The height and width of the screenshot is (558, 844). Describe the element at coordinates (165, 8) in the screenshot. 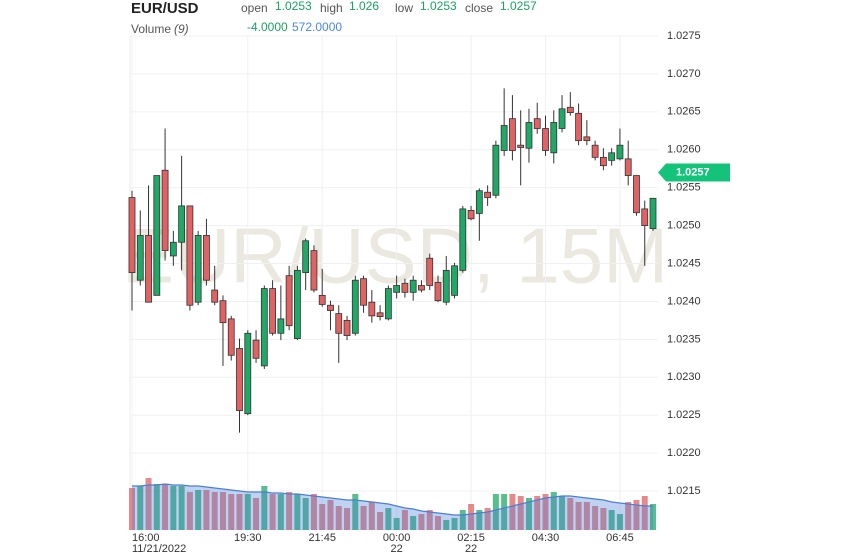

I see `symbol: EUR/USD` at that location.